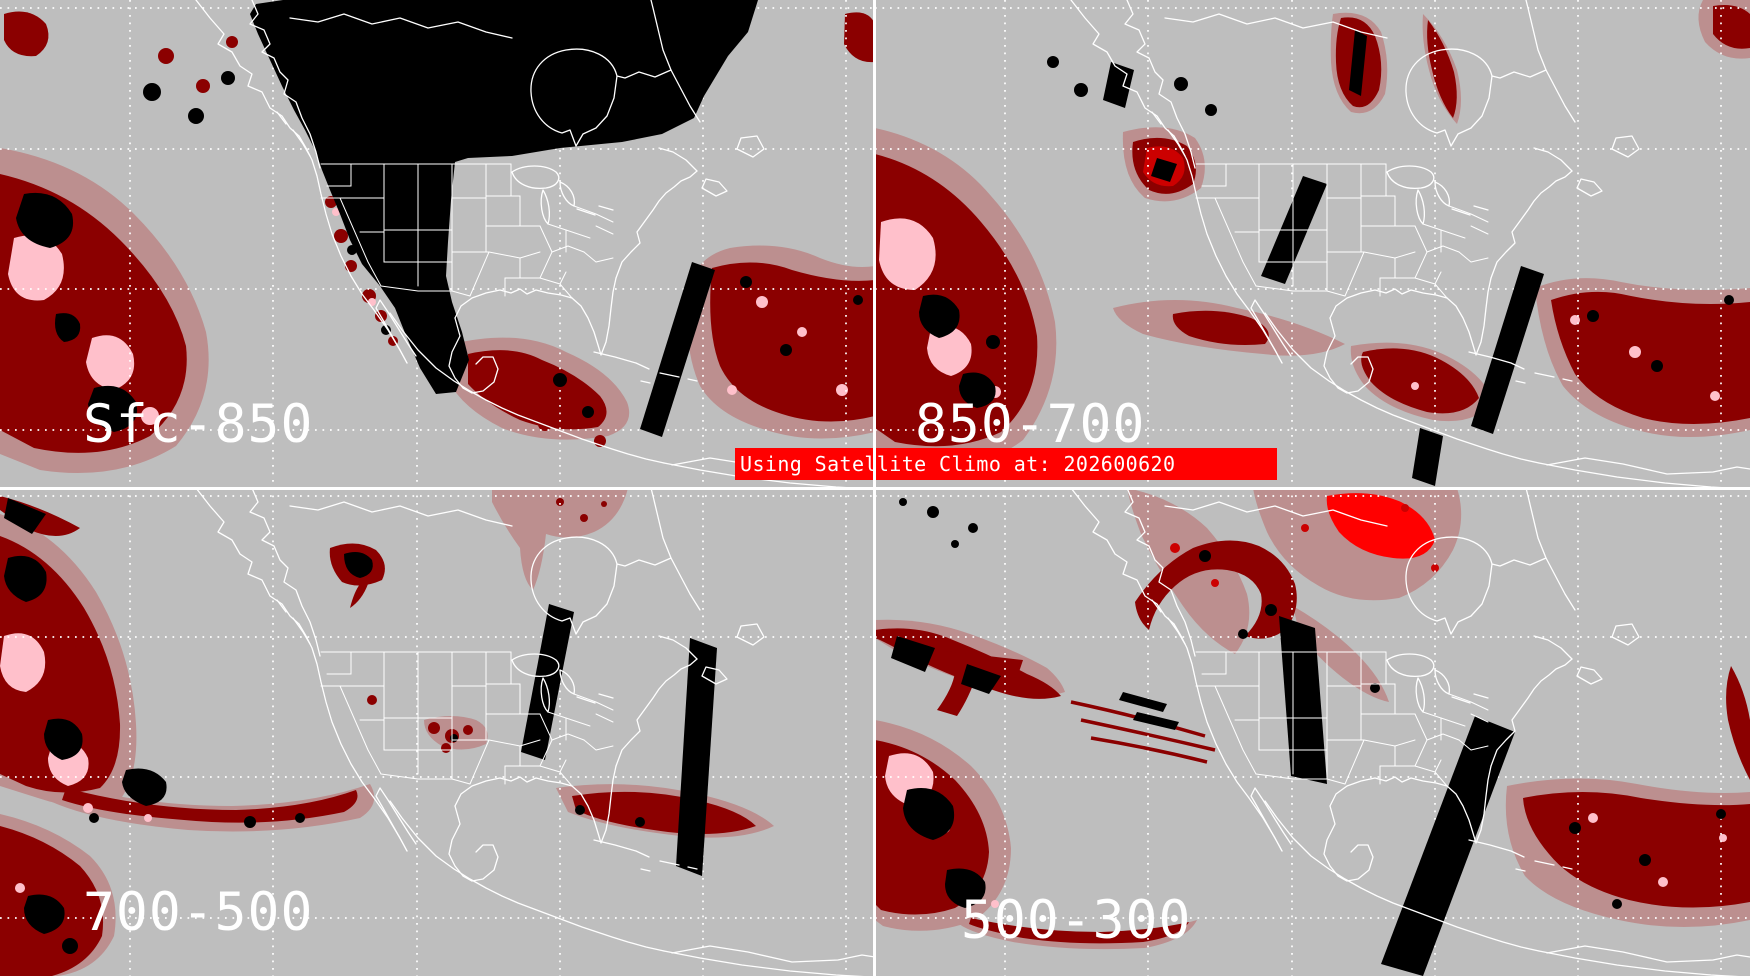  What do you see at coordinates (958, 464) in the screenshot?
I see `timestamp-banner-text: Using Satellite Climo at: 202600620` at bounding box center [958, 464].